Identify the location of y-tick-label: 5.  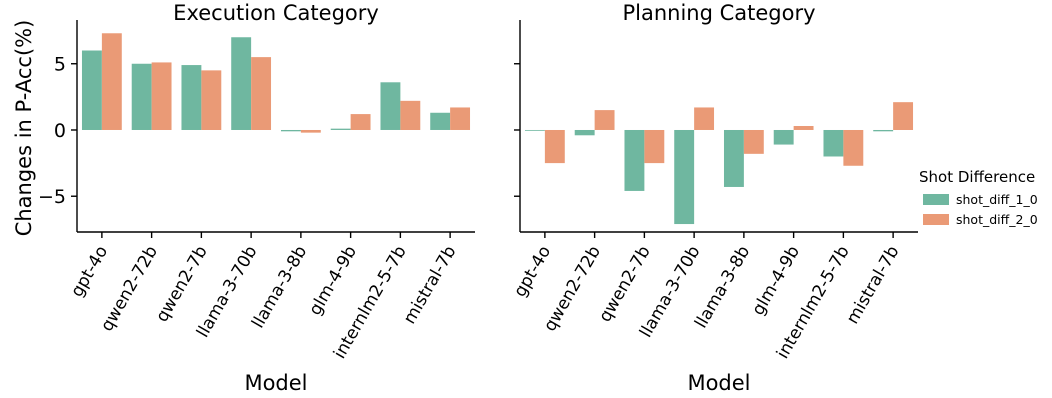
(60, 65).